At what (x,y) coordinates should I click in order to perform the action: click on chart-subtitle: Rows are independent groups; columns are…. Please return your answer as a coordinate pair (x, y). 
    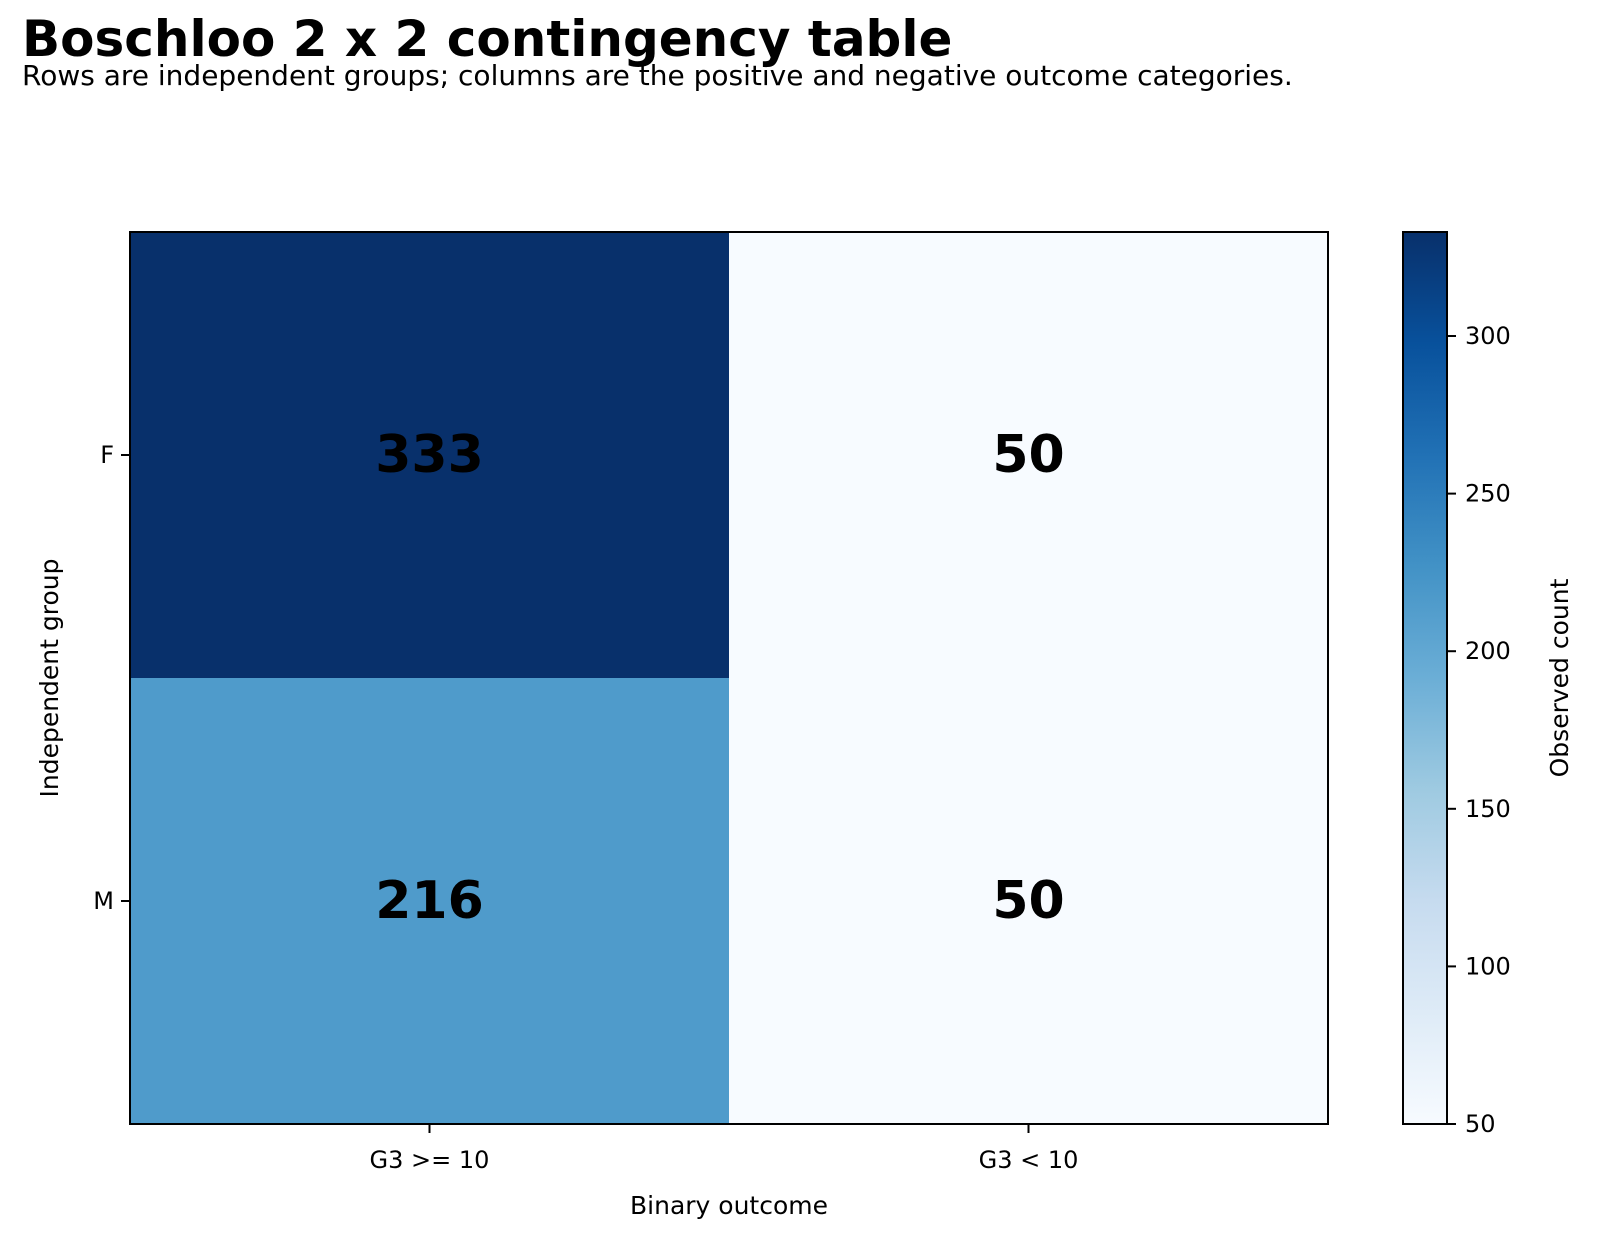
    Looking at the image, I should click on (657, 75).